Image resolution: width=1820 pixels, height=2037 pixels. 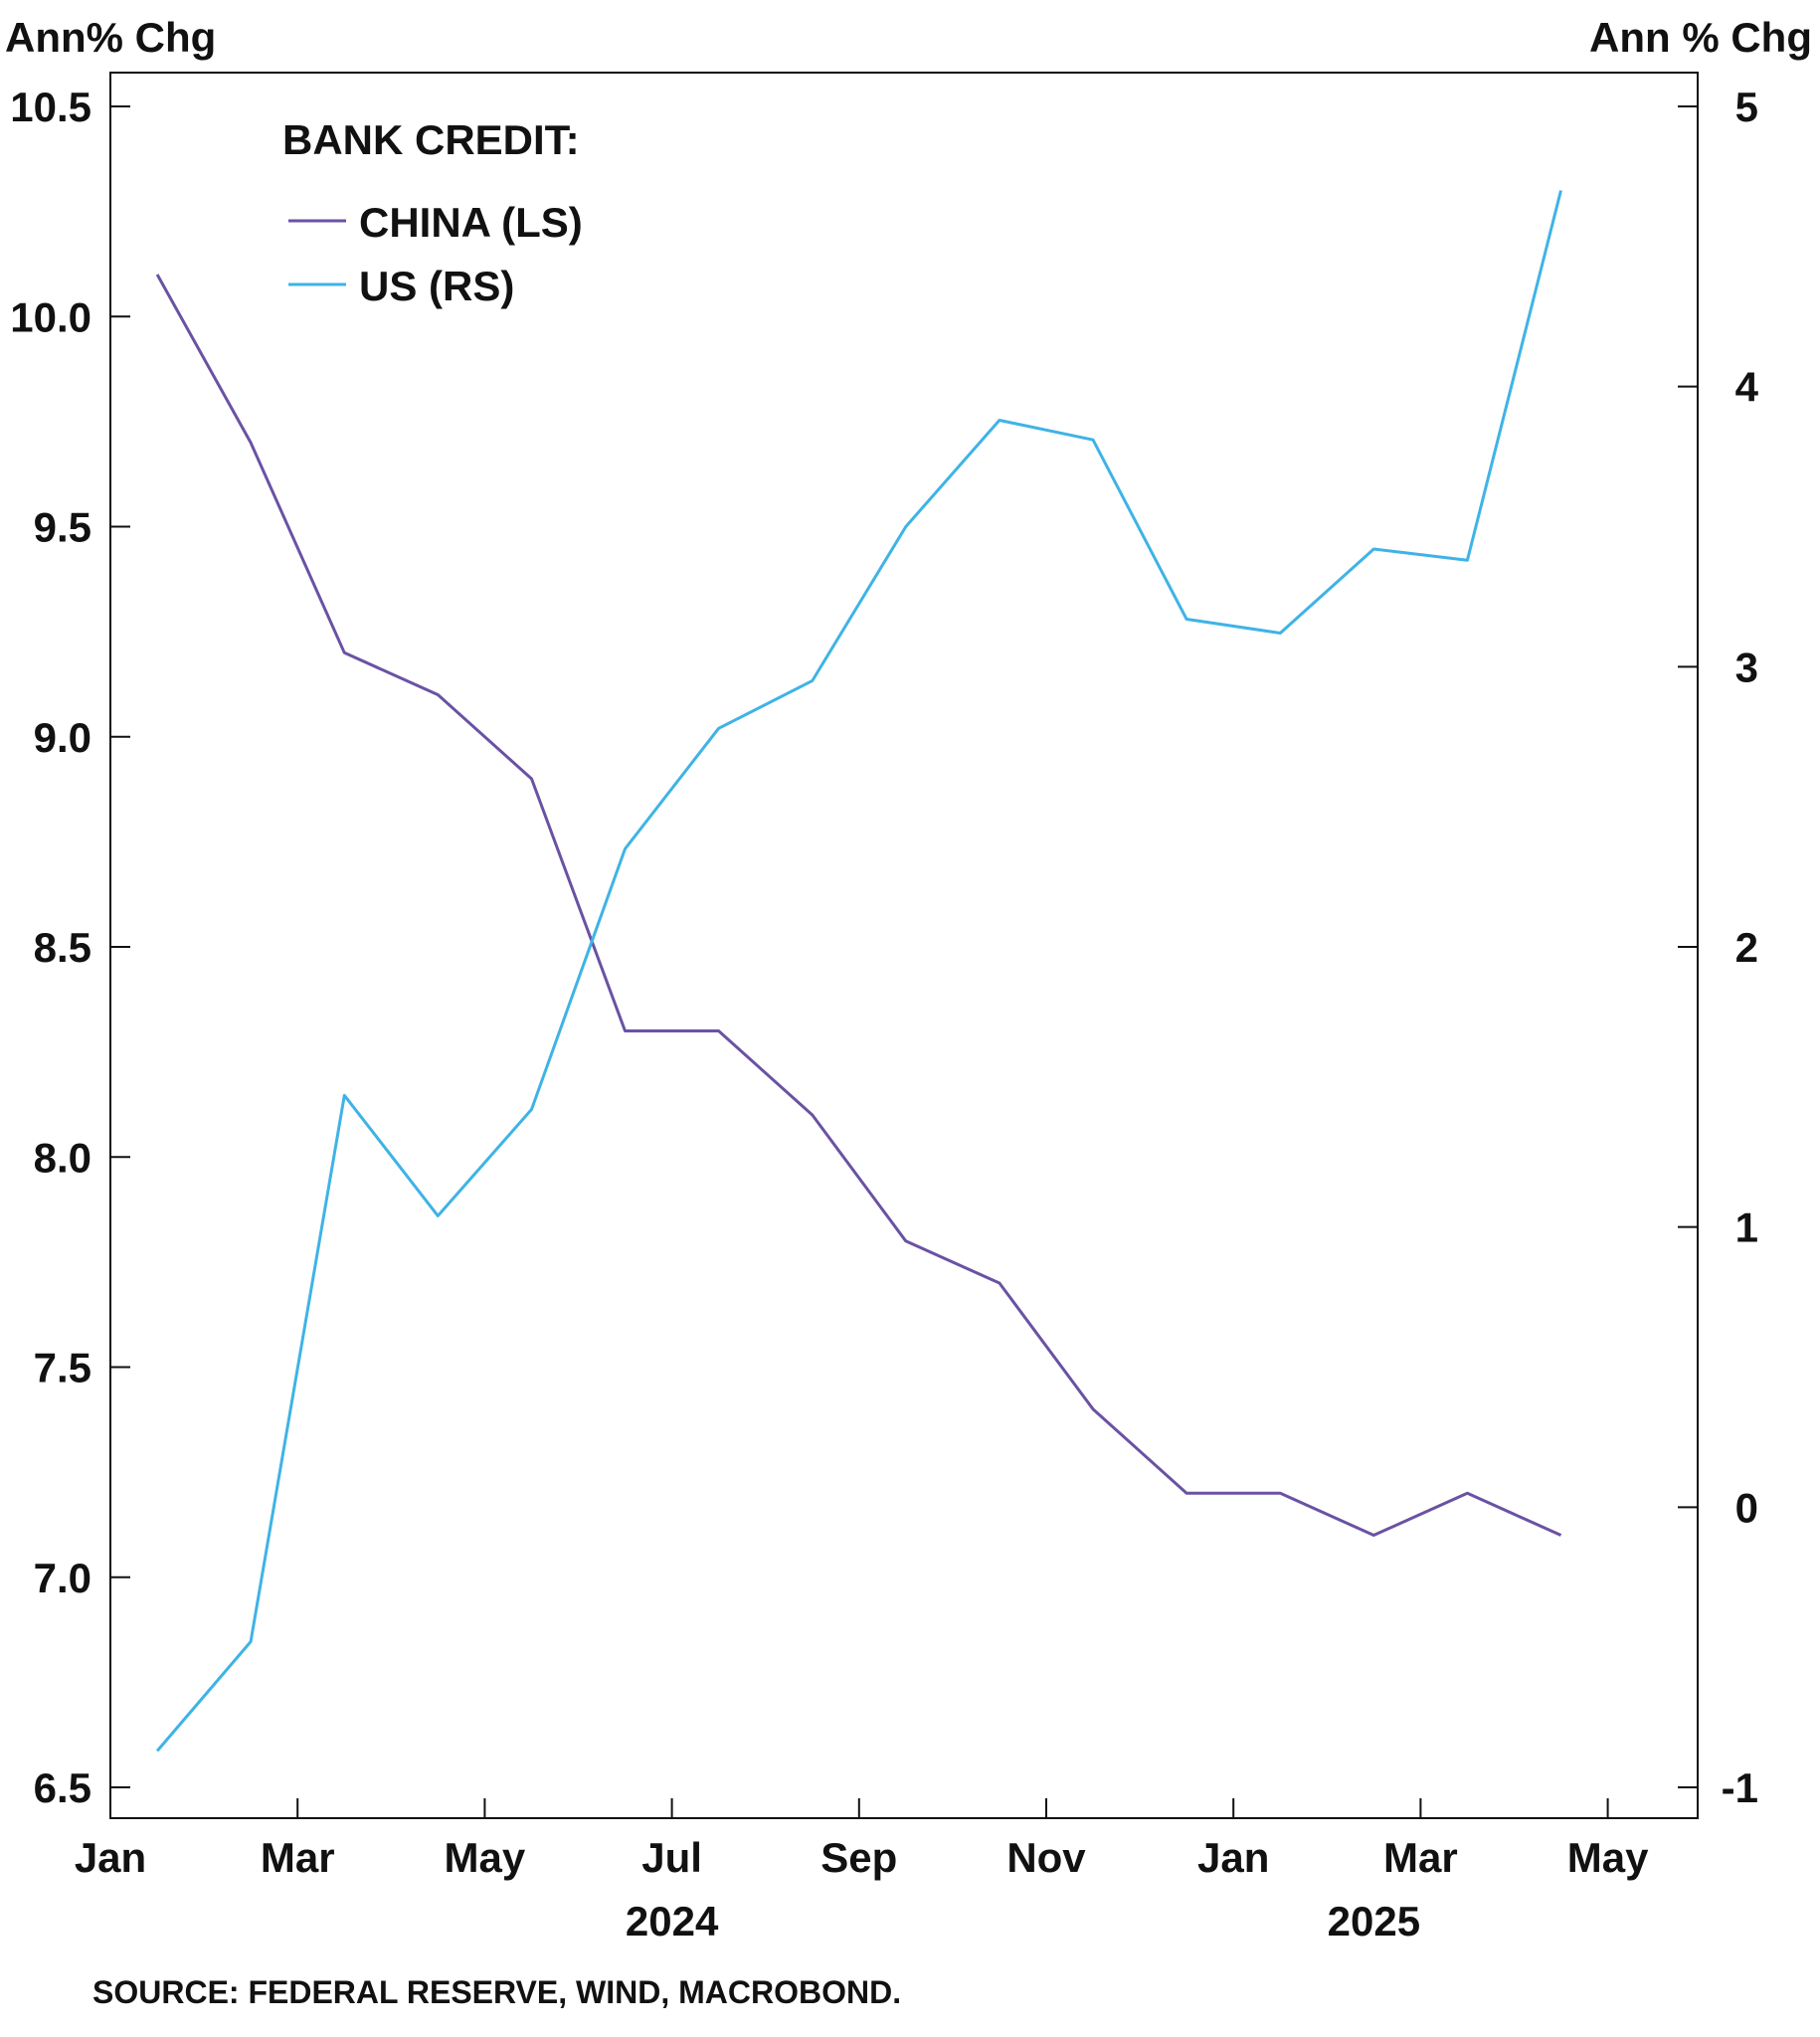 What do you see at coordinates (62, 1157) in the screenshot?
I see `left-axis-tick-label: 8.0` at bounding box center [62, 1157].